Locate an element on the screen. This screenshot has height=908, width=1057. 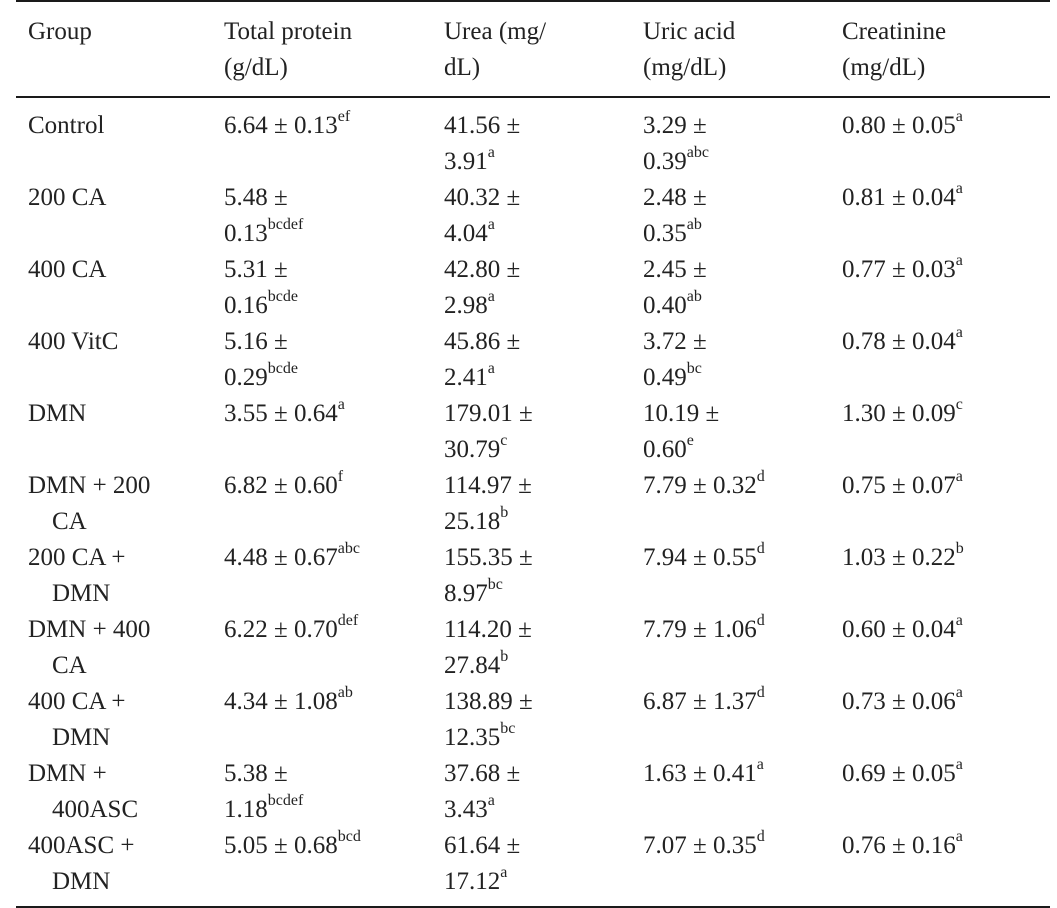
column-header: Group is located at coordinates (114, 49).